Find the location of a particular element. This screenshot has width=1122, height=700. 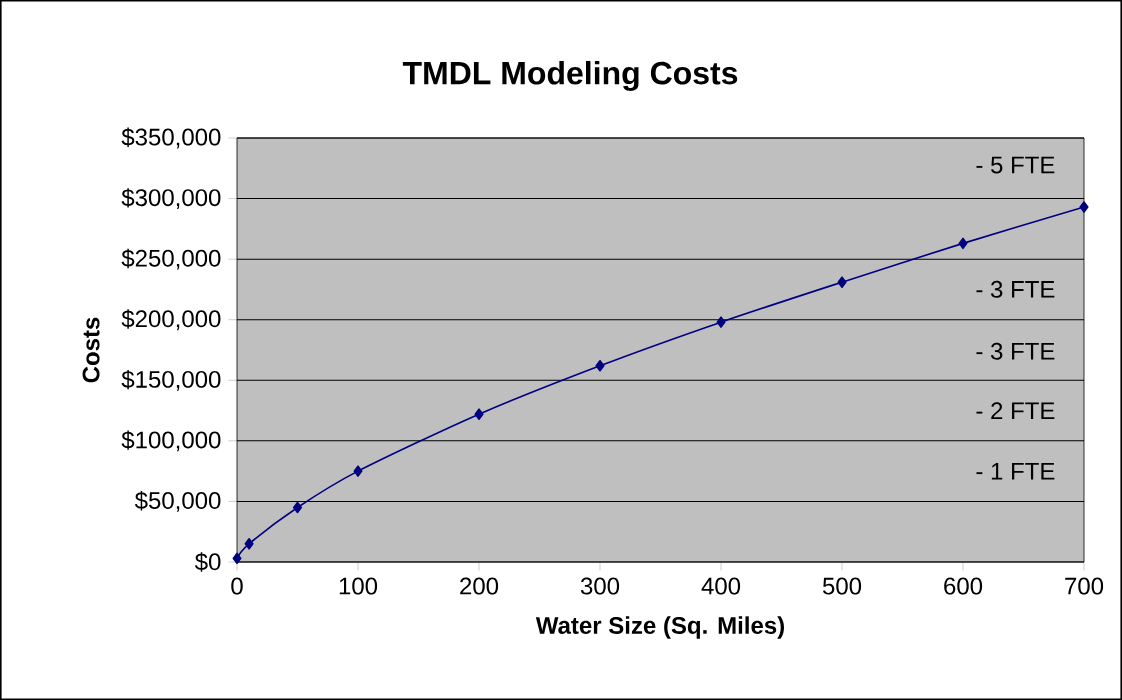

y-axis-title: Costs is located at coordinates (91, 350).